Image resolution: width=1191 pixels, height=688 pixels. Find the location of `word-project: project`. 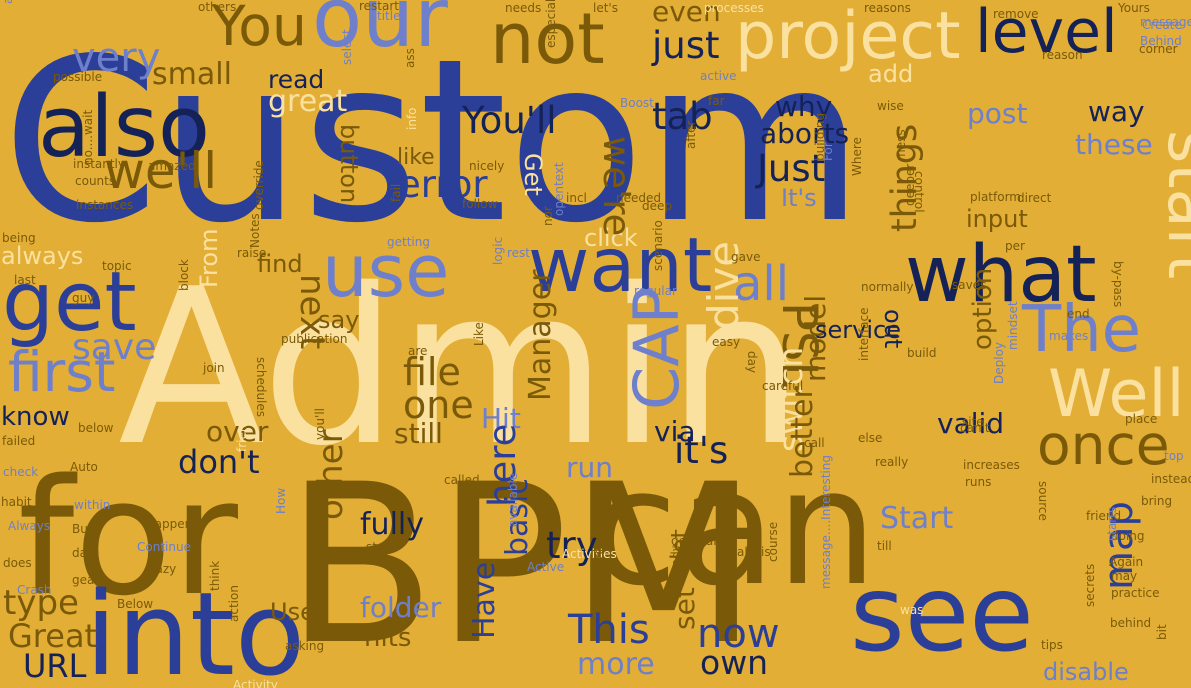

word-project: project is located at coordinates (848, 37).